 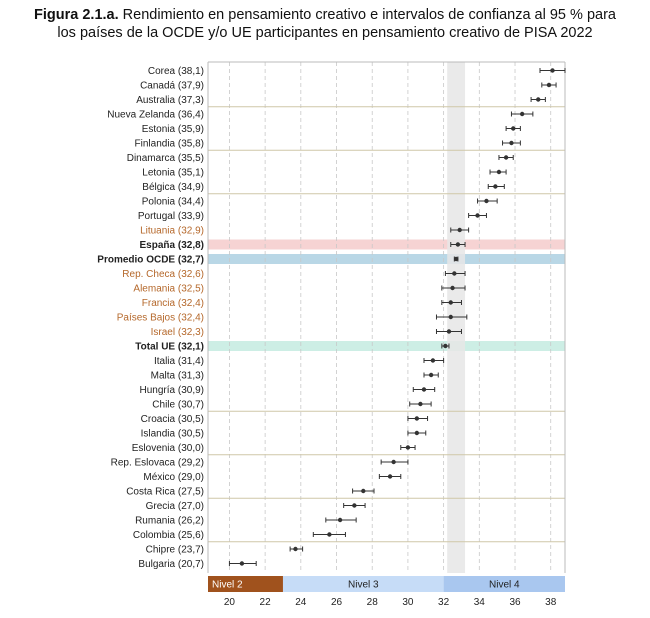 I want to click on category-label: Eslovenia (30,0), so click(x=168, y=448).